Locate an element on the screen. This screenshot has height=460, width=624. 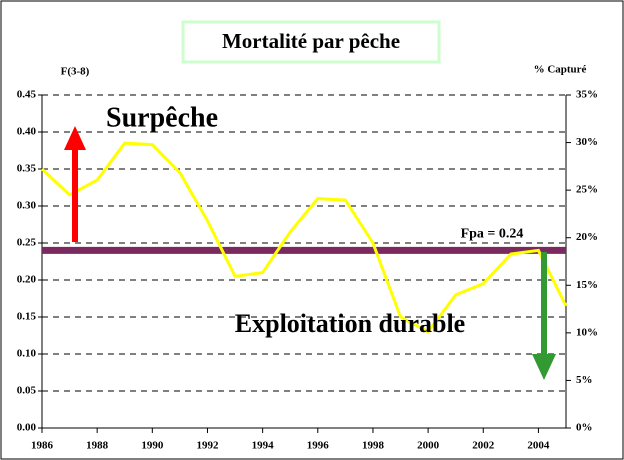
x-tick-label: 2004 is located at coordinates (538, 446).